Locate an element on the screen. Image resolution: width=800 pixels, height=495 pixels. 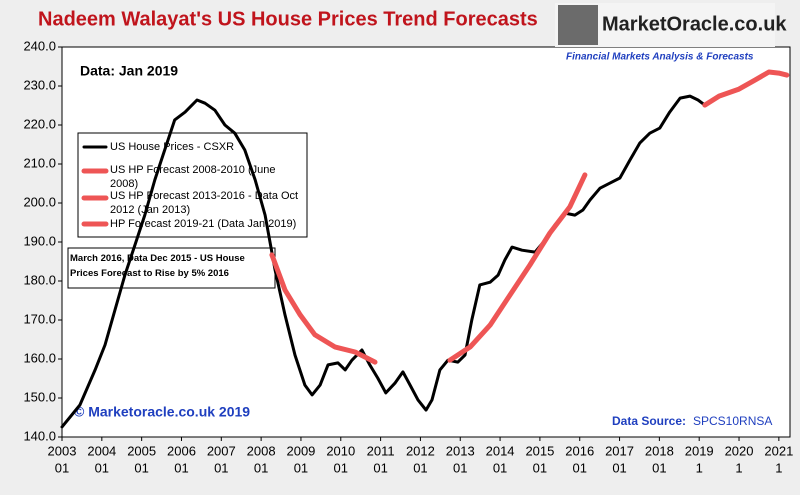
legend-box is located at coordinates (192, 185).